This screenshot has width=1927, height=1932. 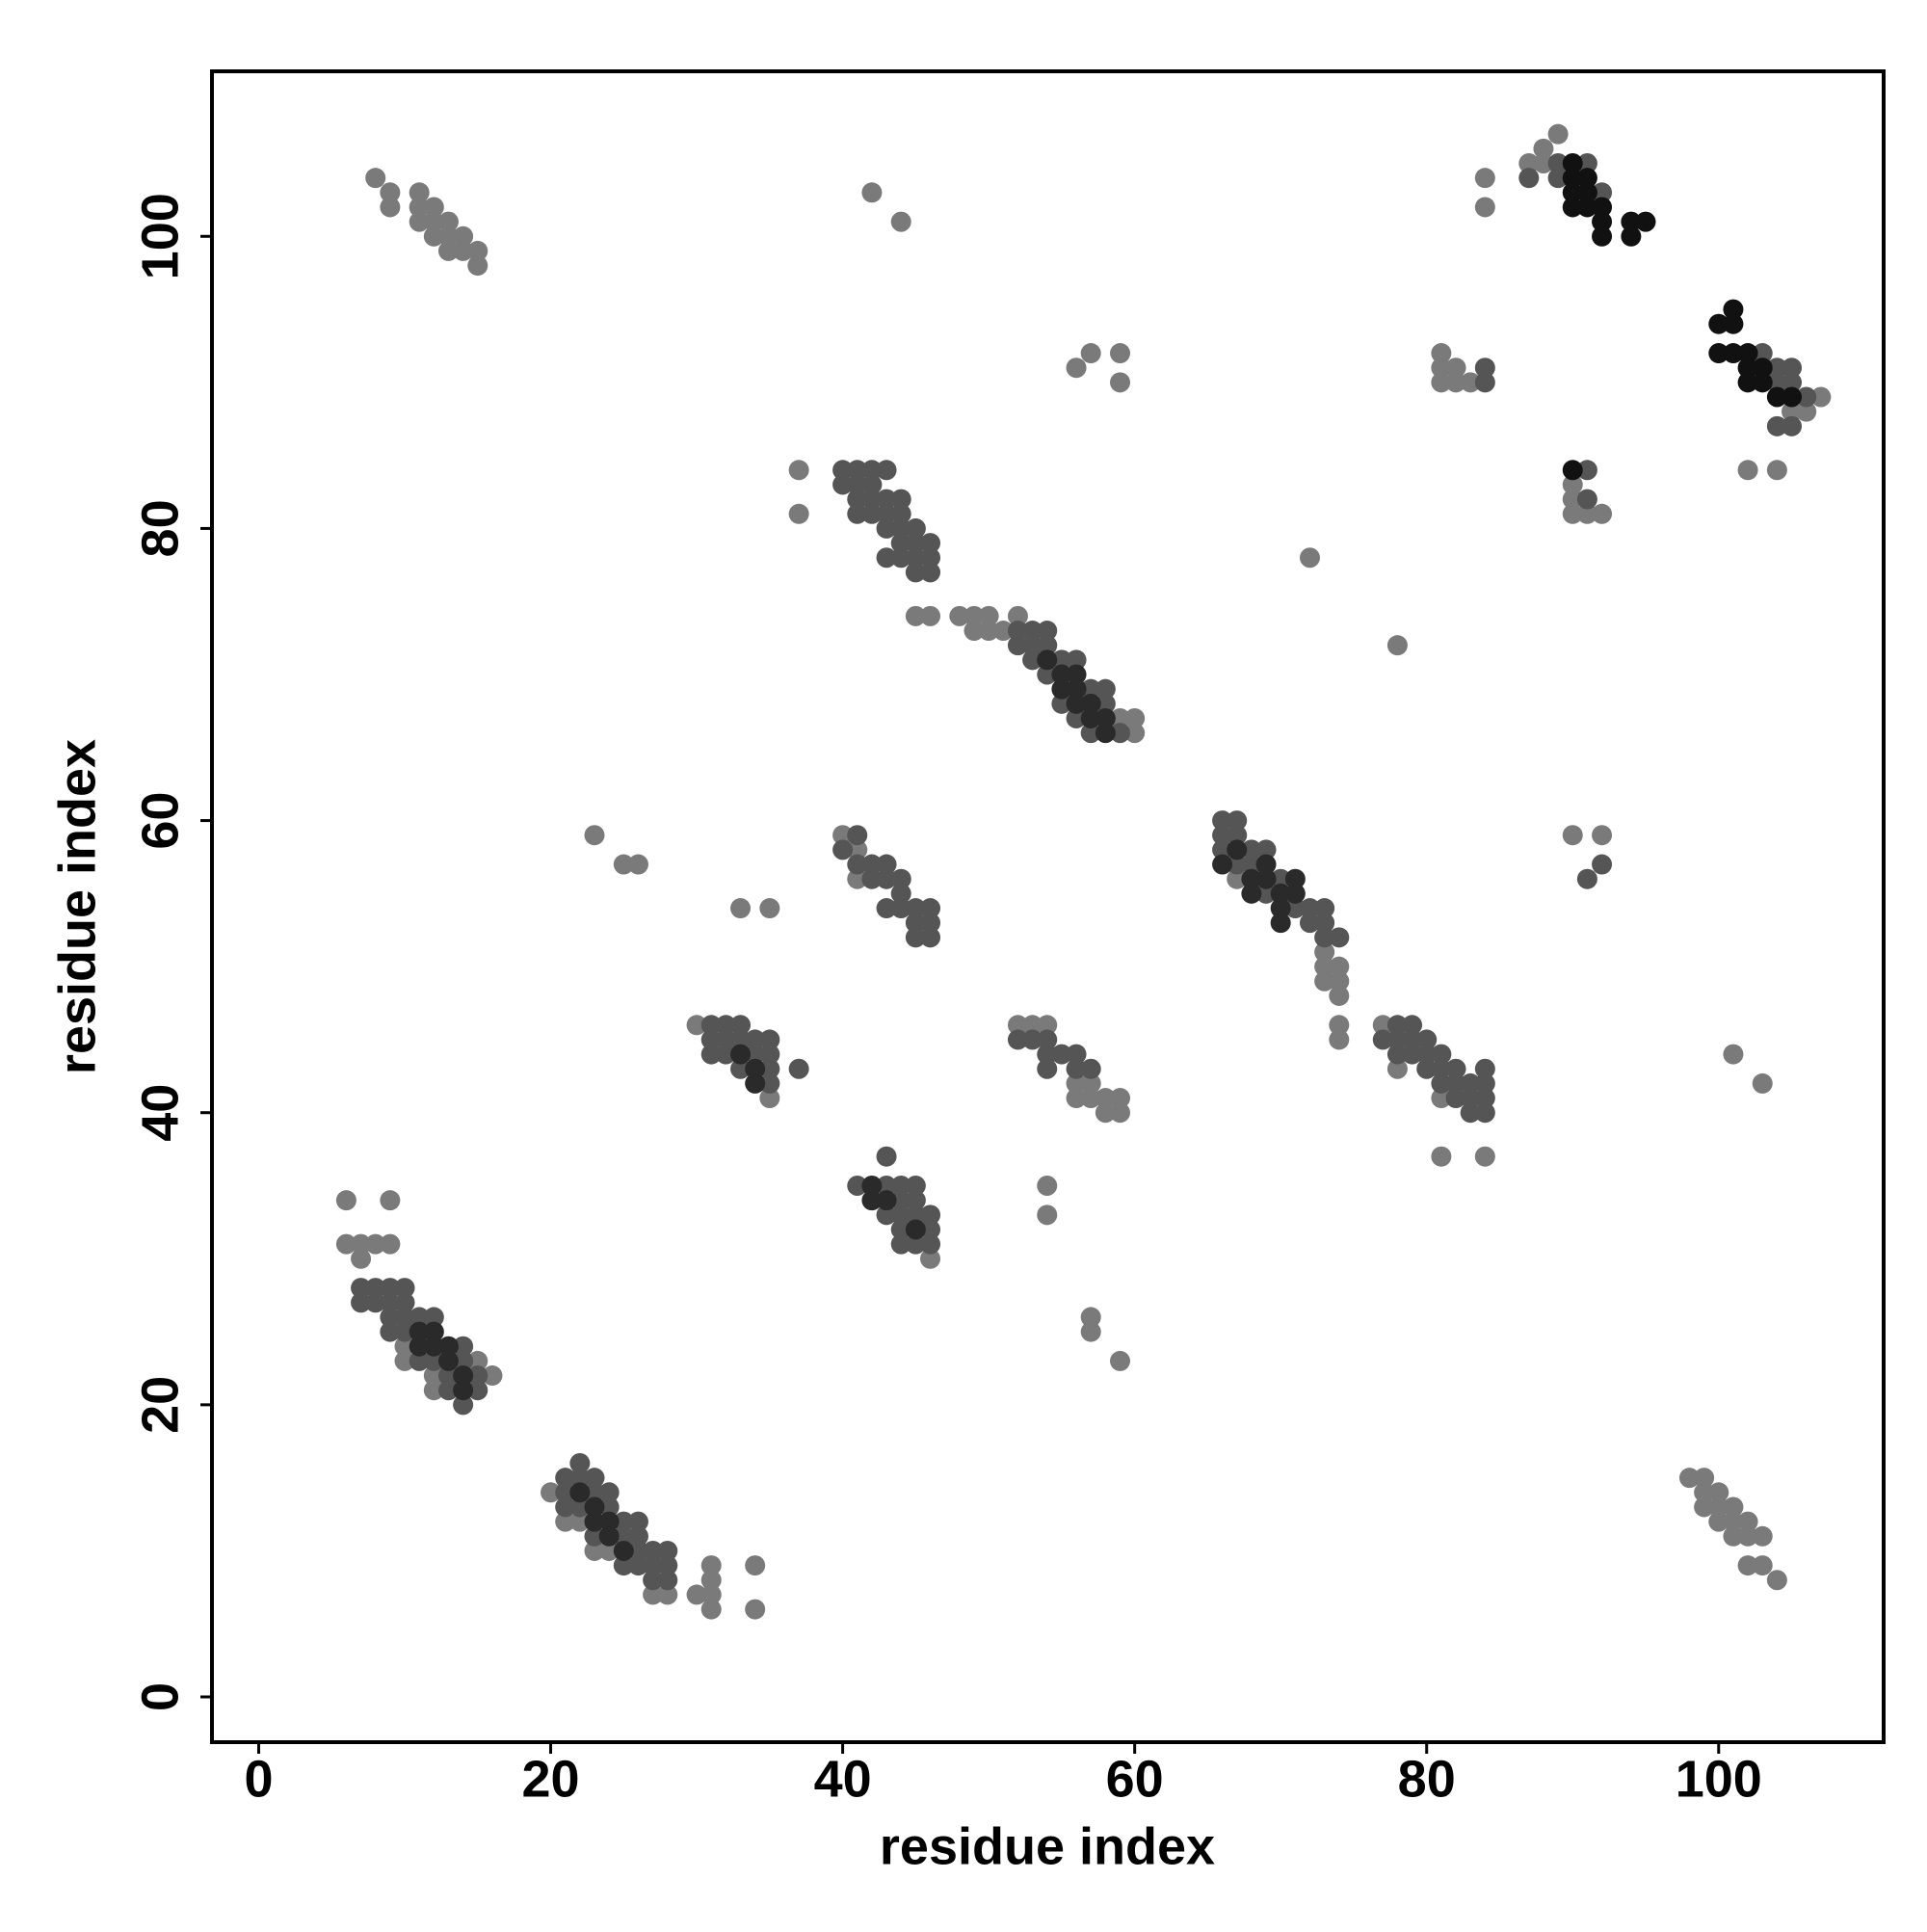 I want to click on y-tick-label: 100, so click(x=160, y=236).